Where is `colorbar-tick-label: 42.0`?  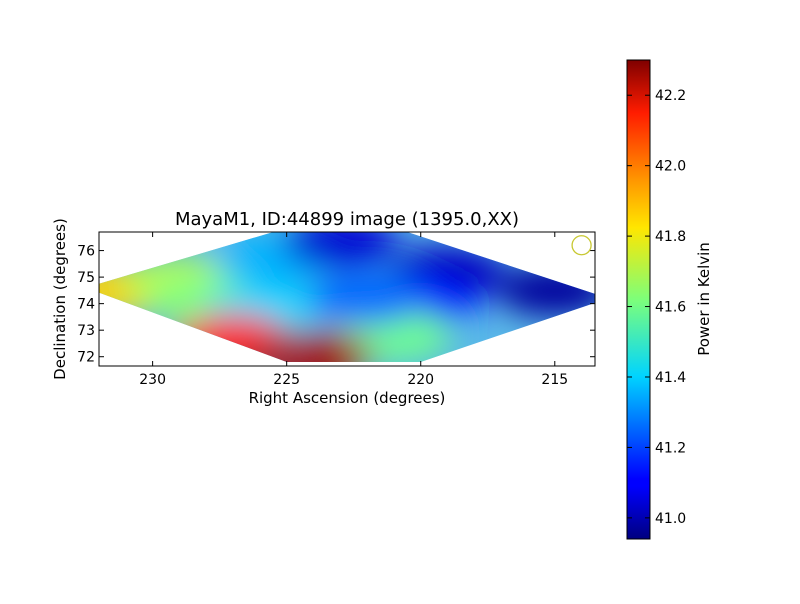 colorbar-tick-label: 42.0 is located at coordinates (670, 167).